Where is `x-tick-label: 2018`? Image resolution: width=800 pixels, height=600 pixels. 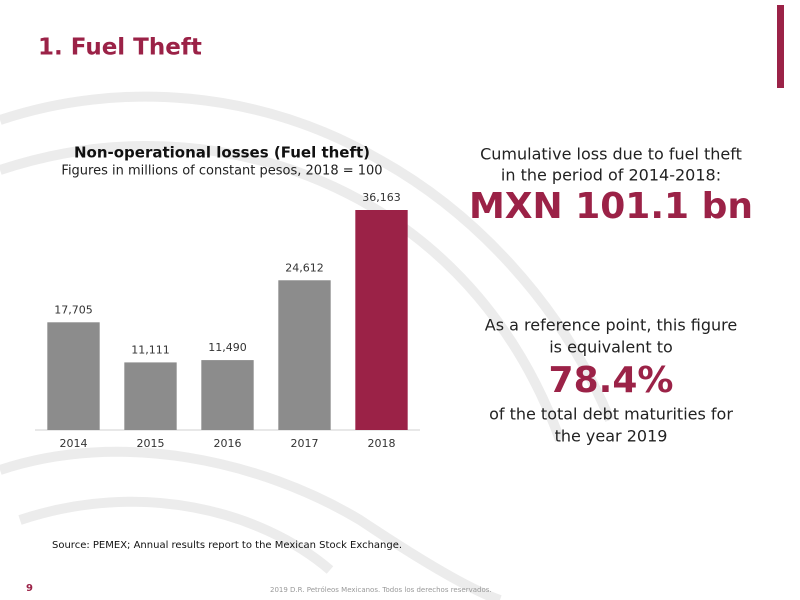 x-tick-label: 2018 is located at coordinates (382, 443).